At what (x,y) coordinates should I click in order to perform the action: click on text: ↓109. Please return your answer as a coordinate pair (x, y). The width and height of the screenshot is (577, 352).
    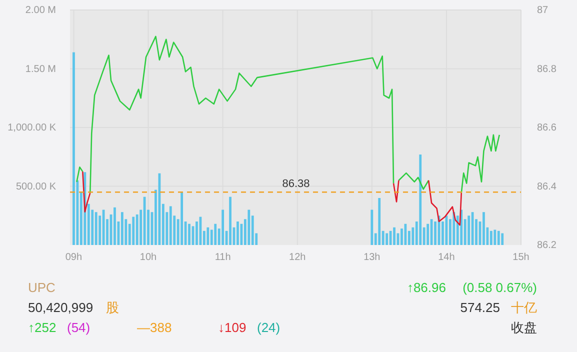
    Looking at the image, I should click on (232, 327).